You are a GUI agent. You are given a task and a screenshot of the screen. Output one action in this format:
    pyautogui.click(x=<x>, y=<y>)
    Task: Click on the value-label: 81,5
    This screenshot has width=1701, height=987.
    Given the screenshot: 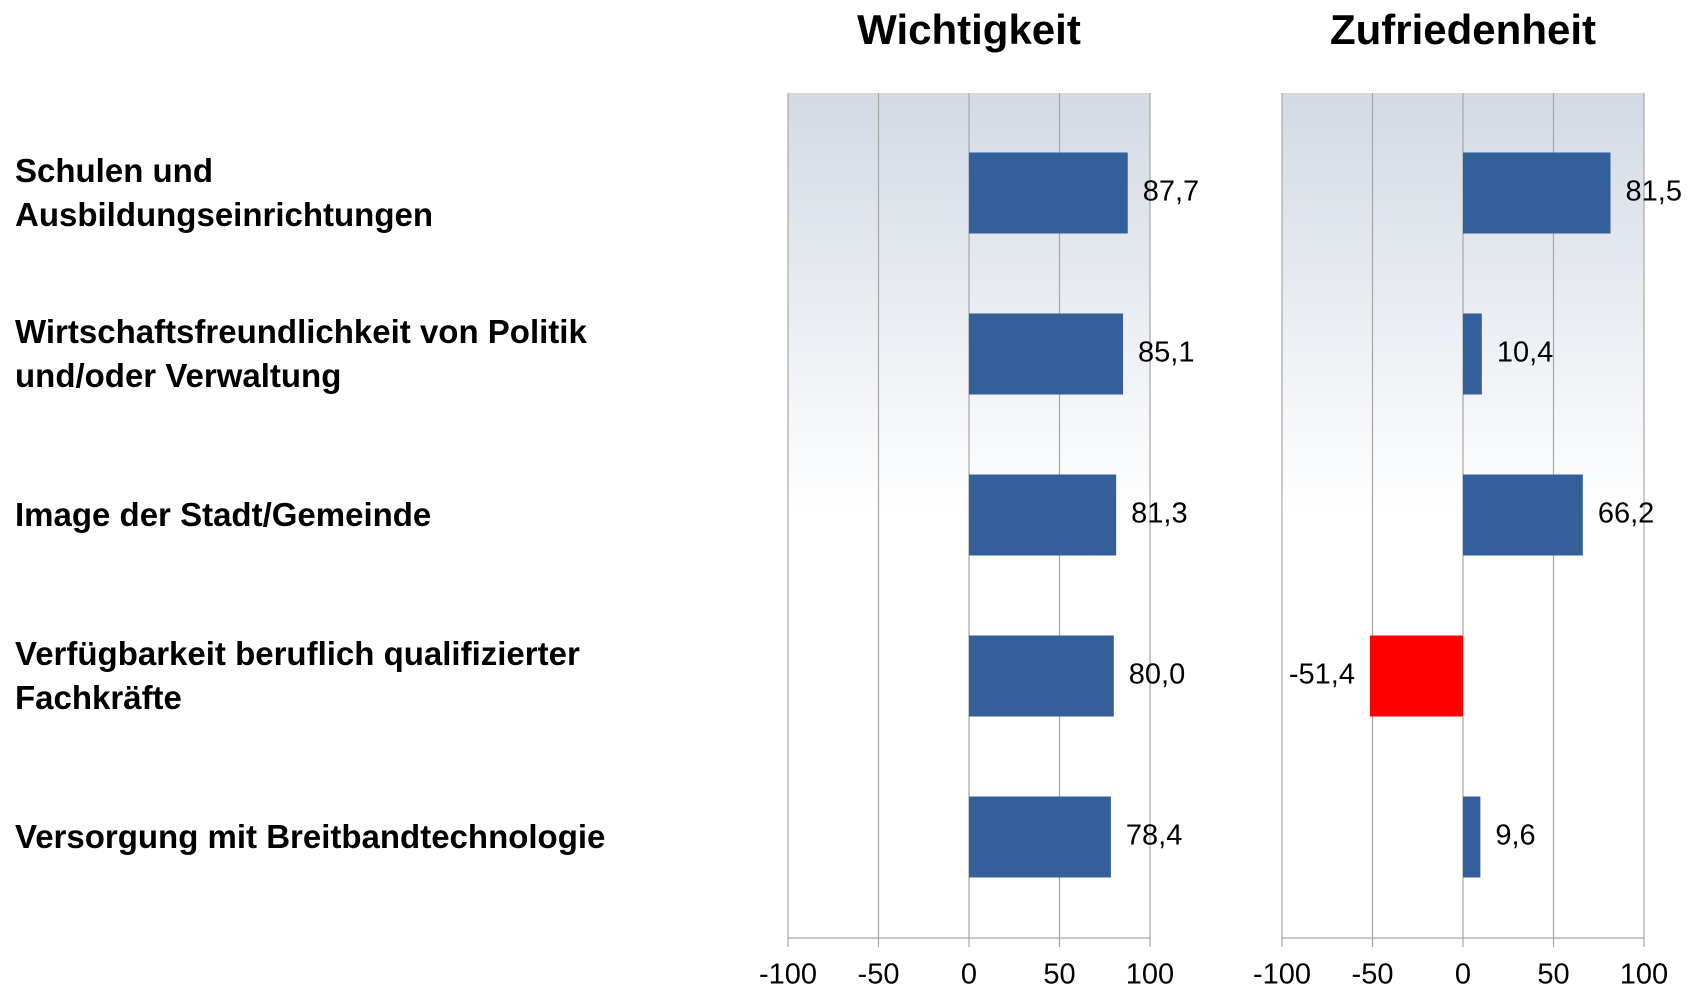 What is the action you would take?
    pyautogui.click(x=1654, y=192)
    